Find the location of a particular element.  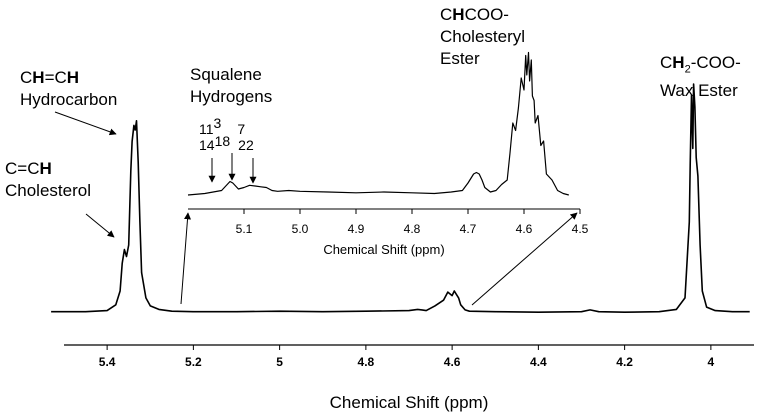

inset-x-tick-label: 4.5 is located at coordinates (580, 229).